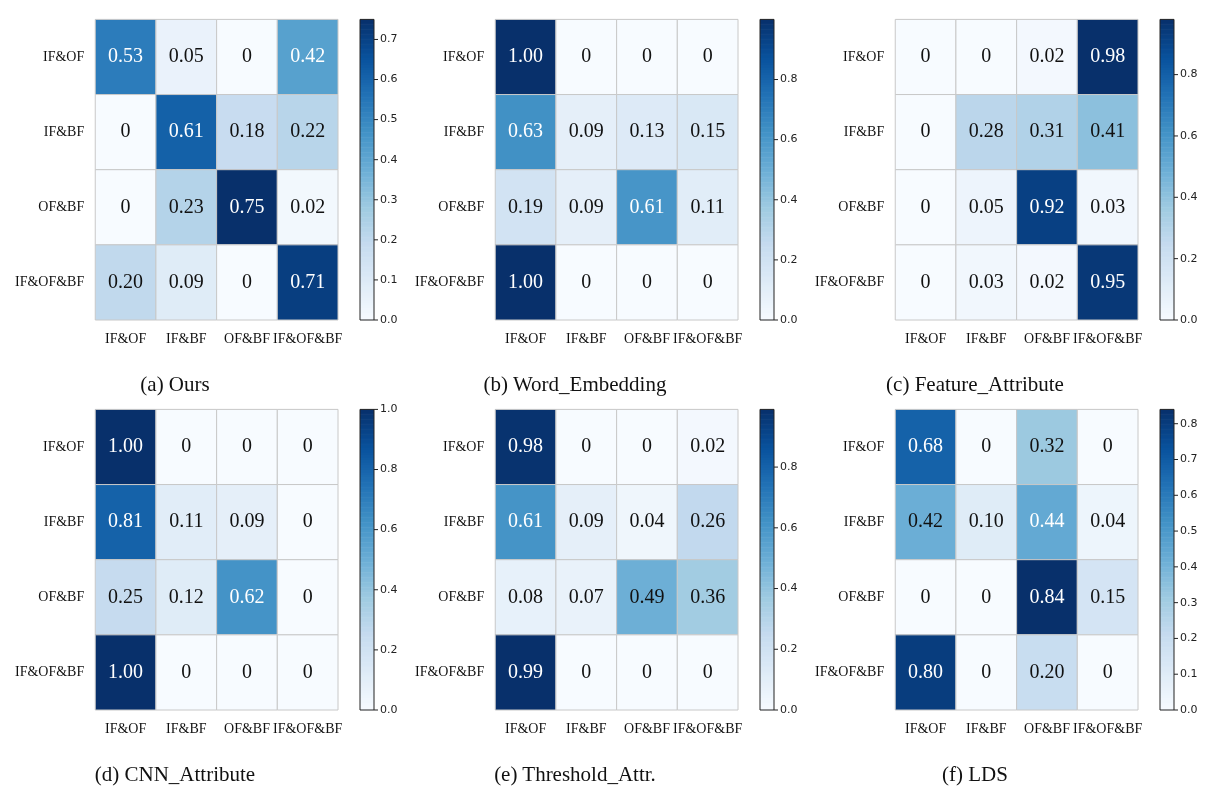 The image size is (1227, 812). What do you see at coordinates (1108, 280) in the screenshot?
I see `data-label: 0.95` at bounding box center [1108, 280].